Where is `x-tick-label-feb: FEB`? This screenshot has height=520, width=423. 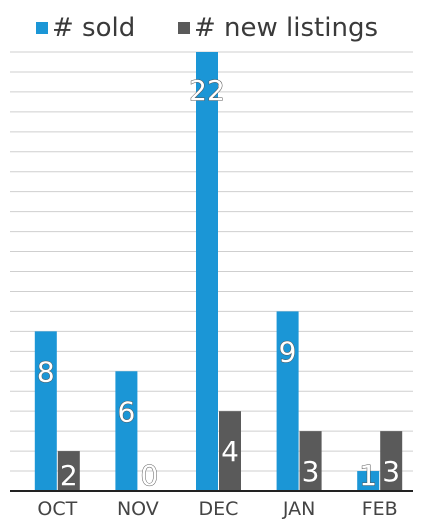
x-tick-label-feb: FEB is located at coordinates (380, 509).